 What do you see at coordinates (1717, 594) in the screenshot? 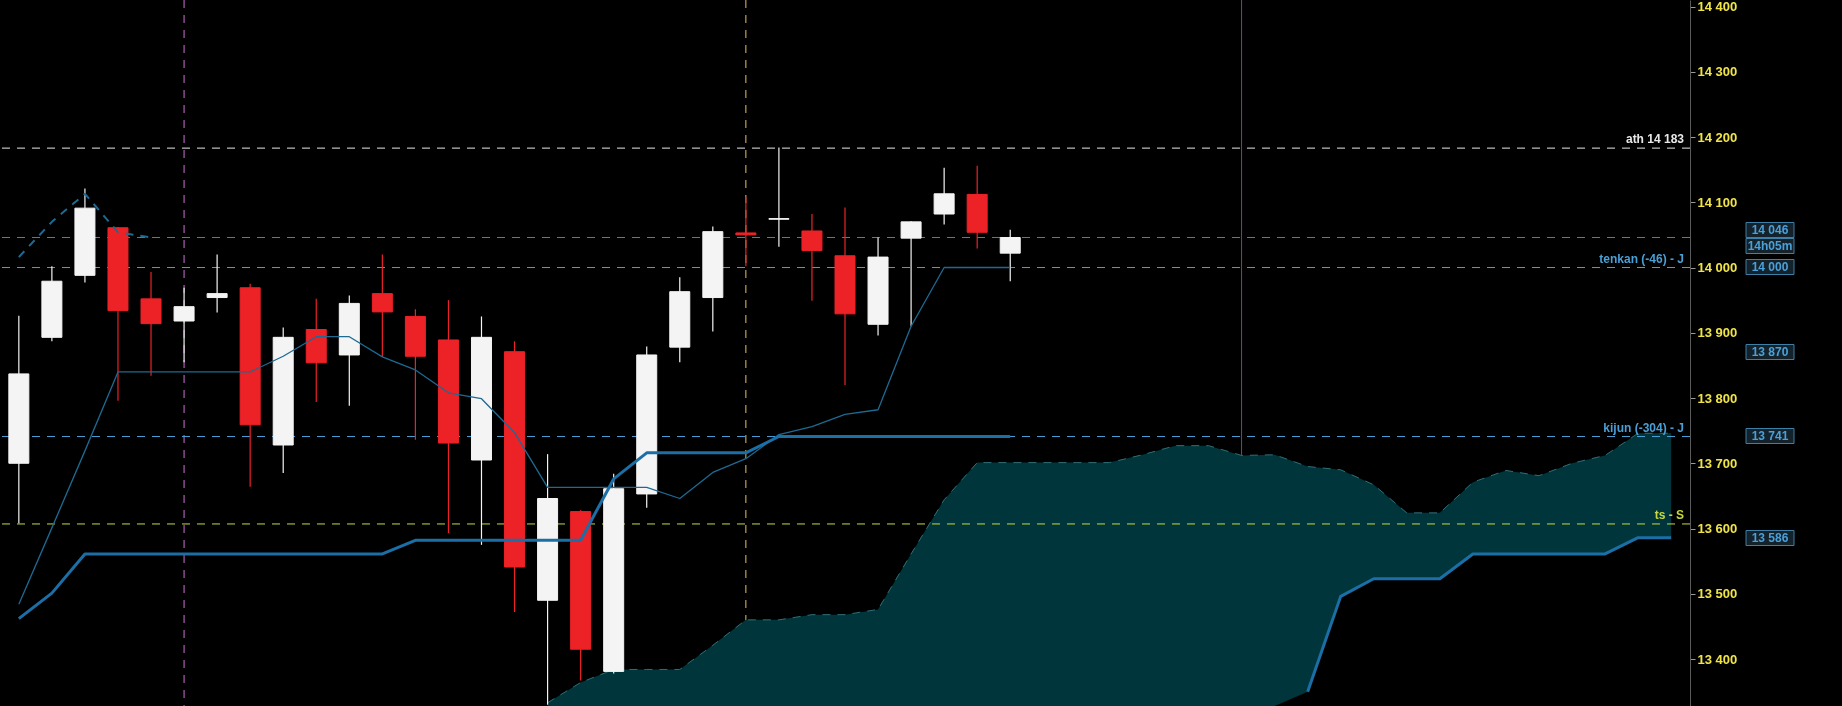
I see `y-tick-label: 13 500` at bounding box center [1717, 594].